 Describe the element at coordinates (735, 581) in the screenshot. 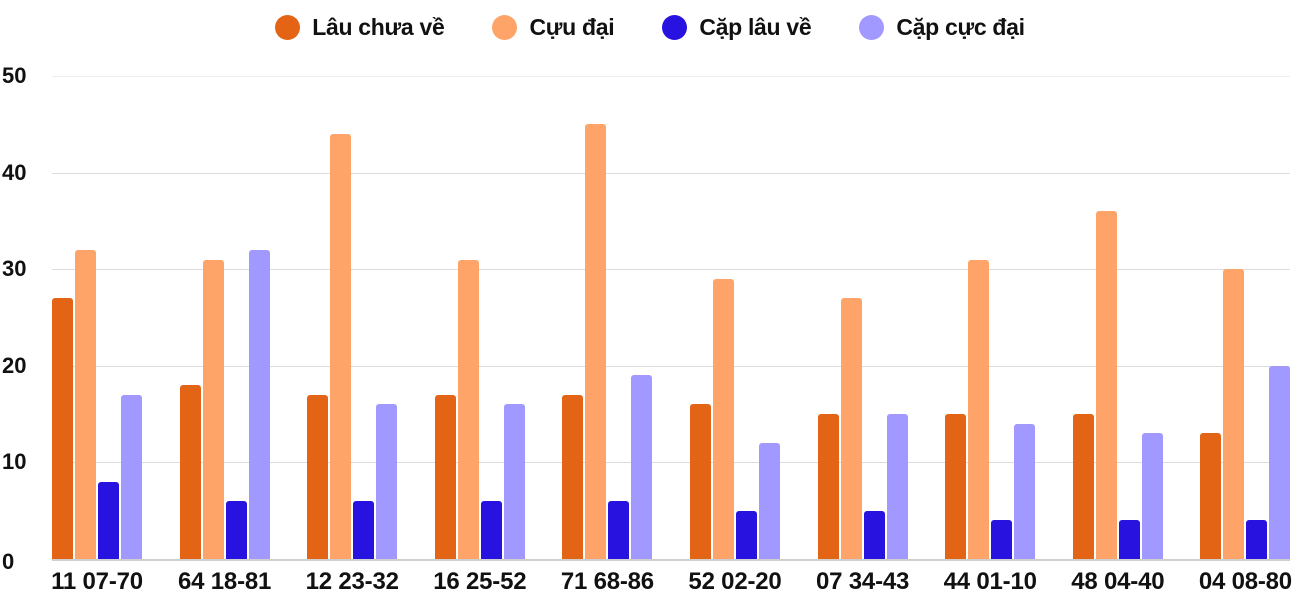

I see `x-tick-label: 52 02-20` at that location.